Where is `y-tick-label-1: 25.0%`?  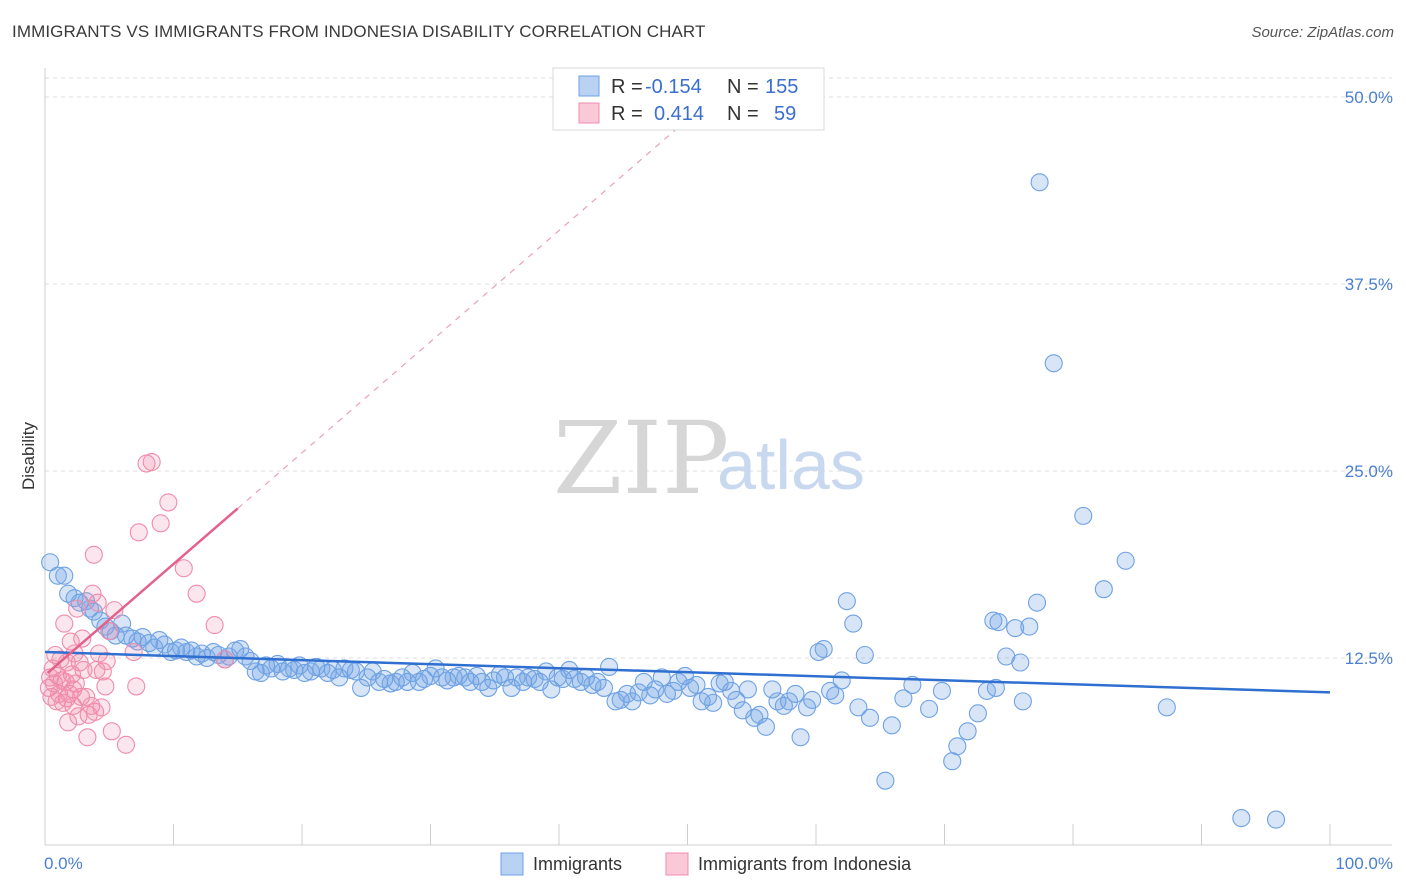 y-tick-label-1: 25.0% is located at coordinates (1369, 471).